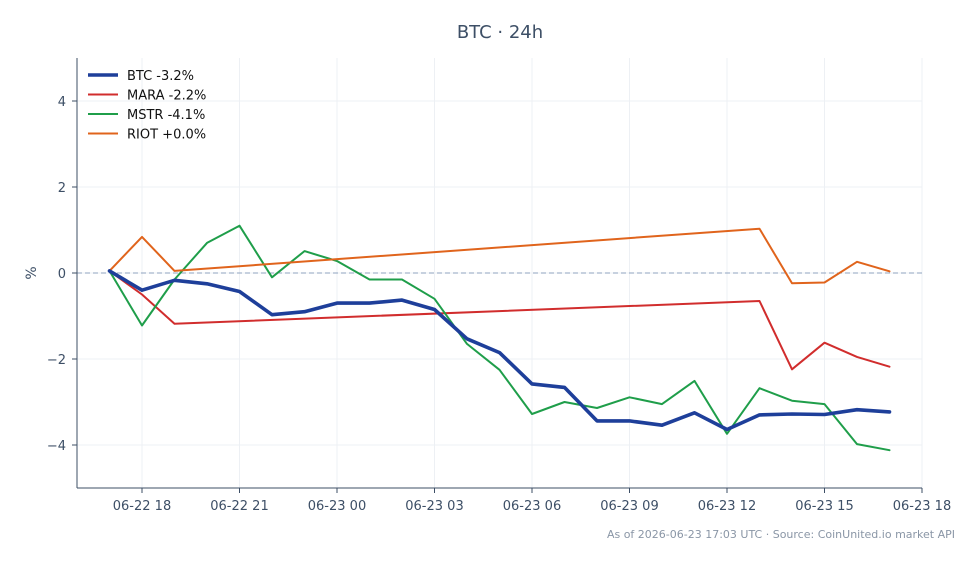  Describe the element at coordinates (147, 106) in the screenshot. I see `legend: BTC -3.2% MARA -2.2% MSTR -4.1% RIOT +0.0%` at that location.